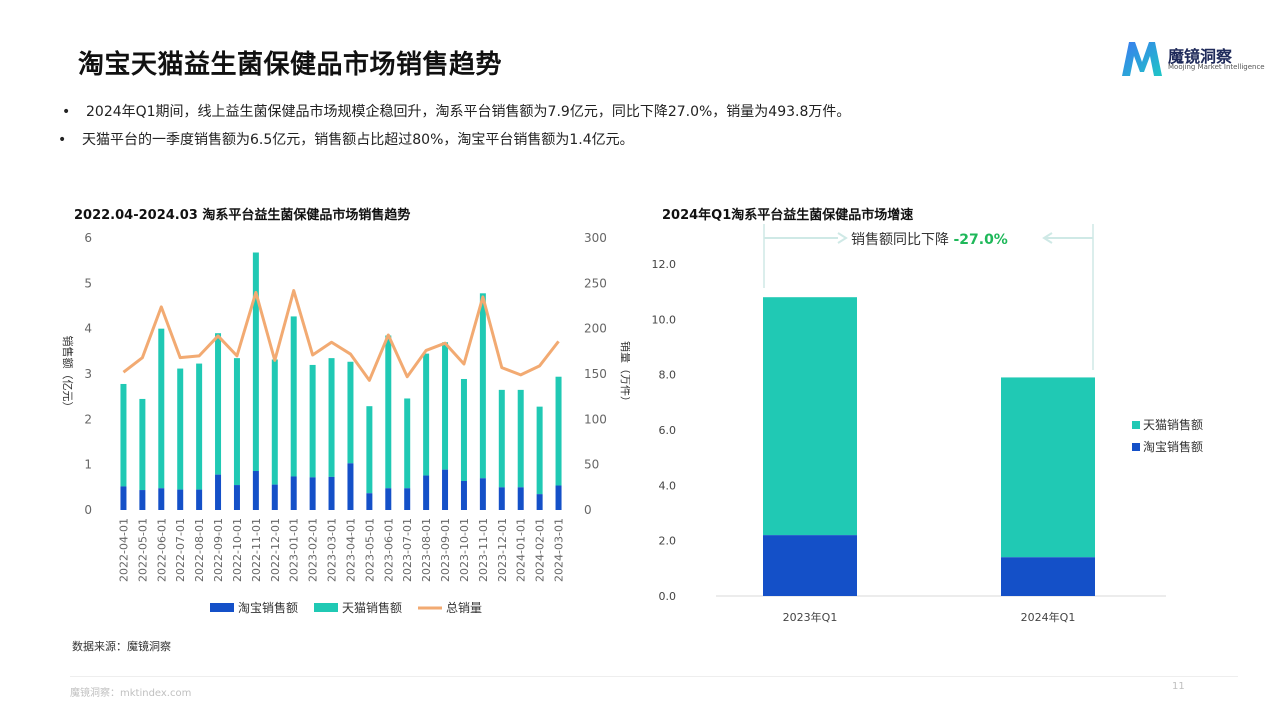 The image size is (1280, 720). Describe the element at coordinates (180, 550) in the screenshot. I see `x-tick-label: 2022-07-01` at that location.